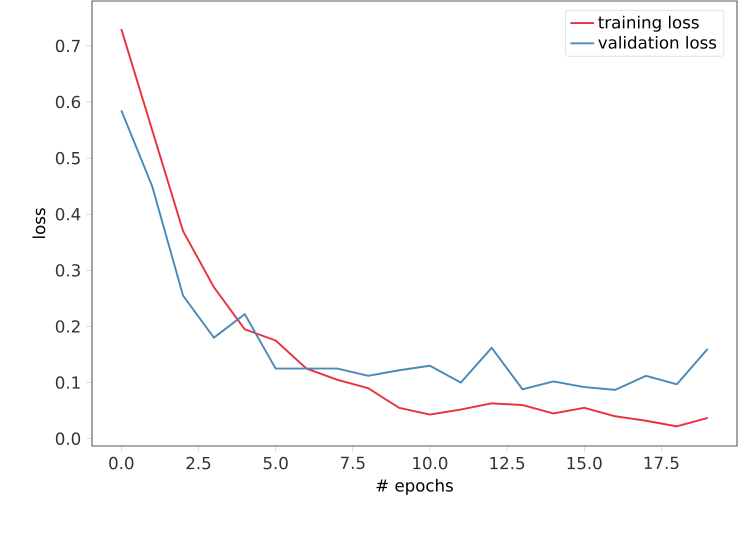 This screenshot has width=755, height=538. Describe the element at coordinates (648, 24) in the screenshot. I see `legend-label: training loss` at that location.